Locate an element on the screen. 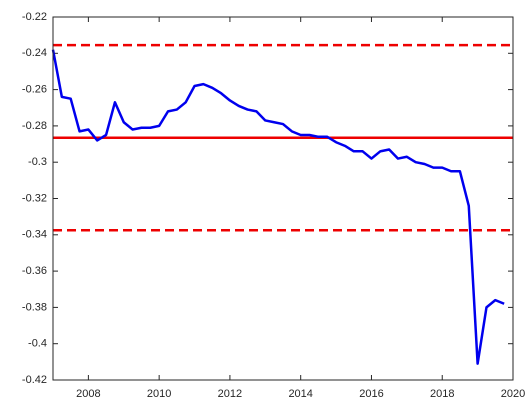 The width and height of the screenshot is (532, 407). y-tick-label: -0.36 is located at coordinates (34, 271).